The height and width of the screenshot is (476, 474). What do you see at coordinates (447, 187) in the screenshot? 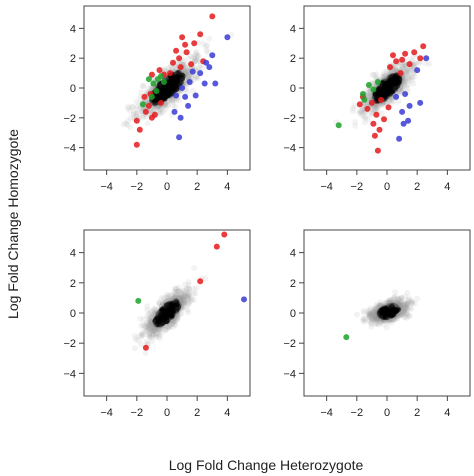
I see `x-tick-label: 4` at bounding box center [447, 187].